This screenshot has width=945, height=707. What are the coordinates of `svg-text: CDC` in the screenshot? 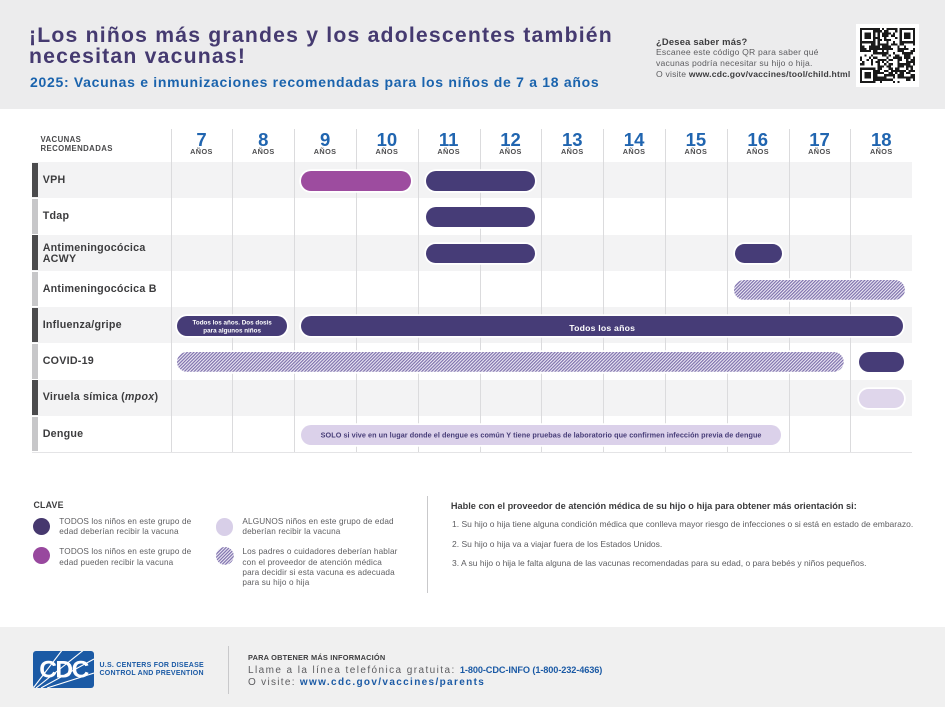 It's located at (65, 670).